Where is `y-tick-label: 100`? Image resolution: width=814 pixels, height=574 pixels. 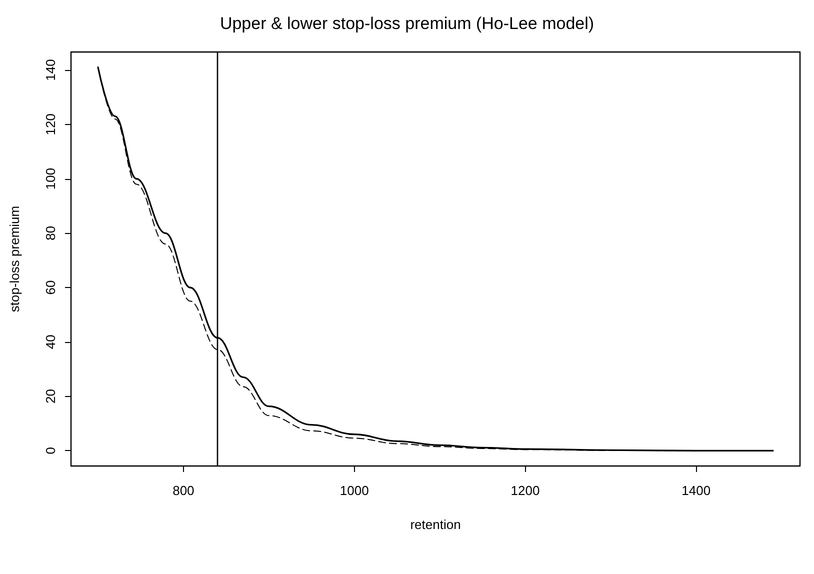 y-tick-label: 100 is located at coordinates (50, 179).